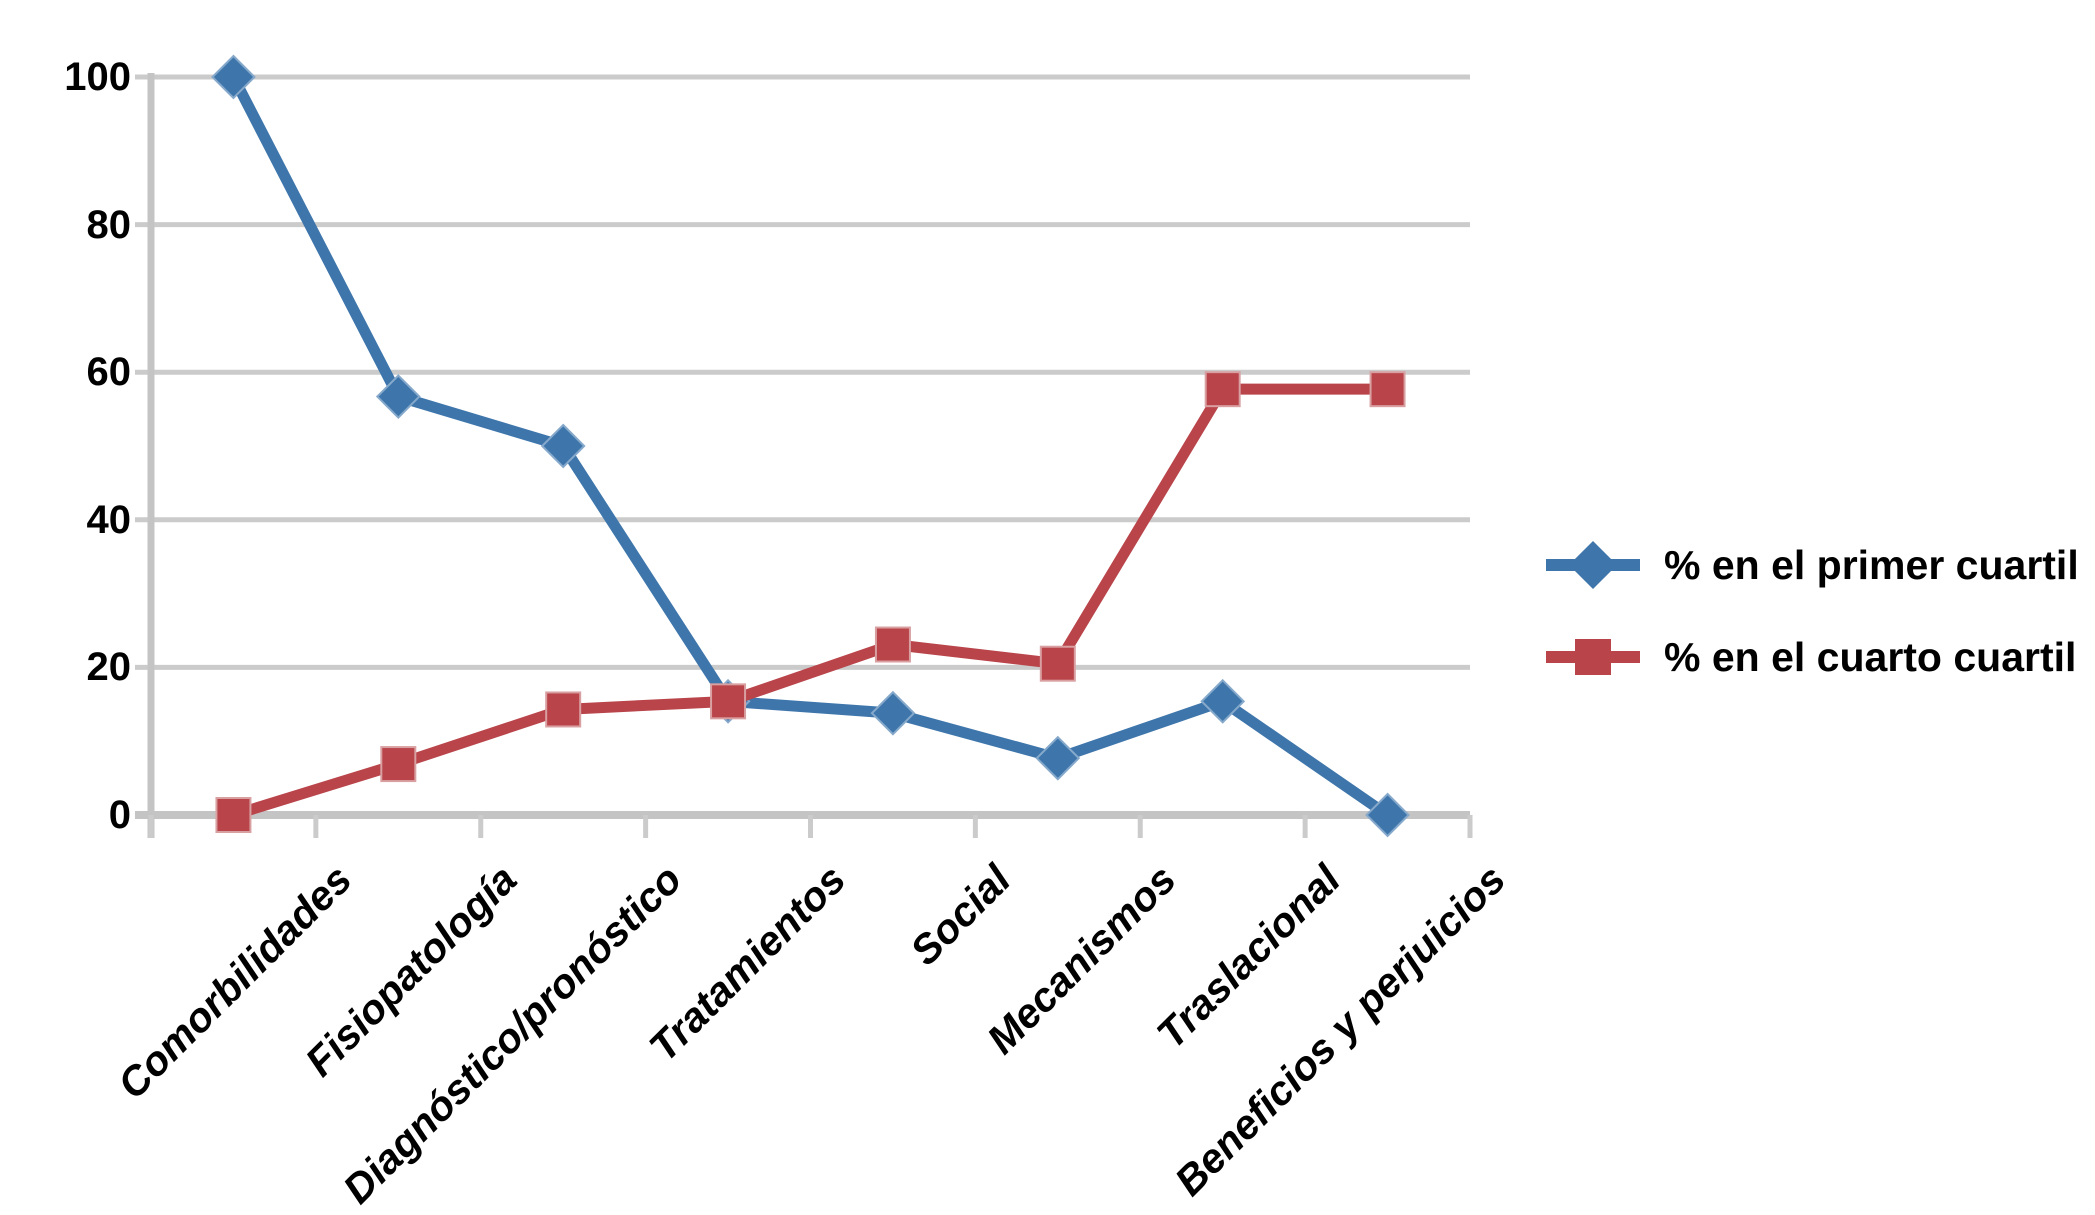  What do you see at coordinates (109, 372) in the screenshot?
I see `y-tick-label: 60` at bounding box center [109, 372].